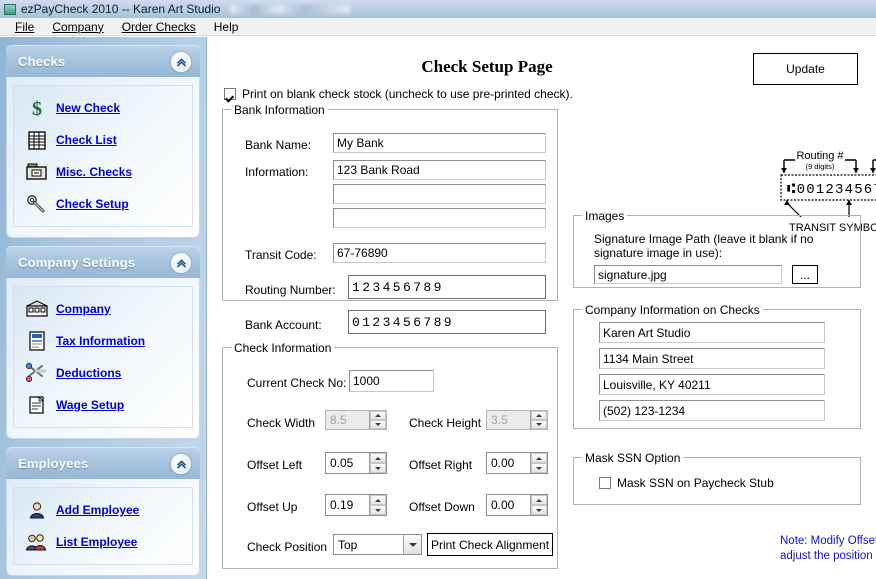  What do you see at coordinates (279, 110) in the screenshot?
I see `bank-information-legend: Bank Information` at bounding box center [279, 110].